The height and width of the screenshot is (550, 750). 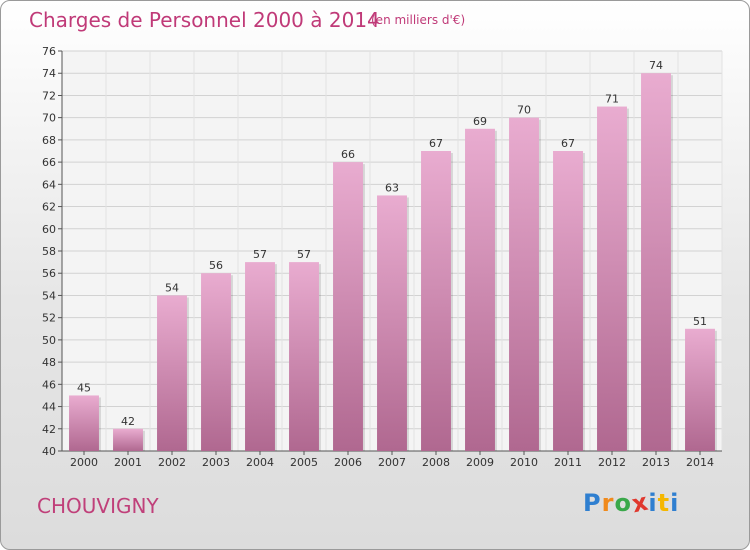 I want to click on x-tick-label: 2006, so click(x=348, y=462).